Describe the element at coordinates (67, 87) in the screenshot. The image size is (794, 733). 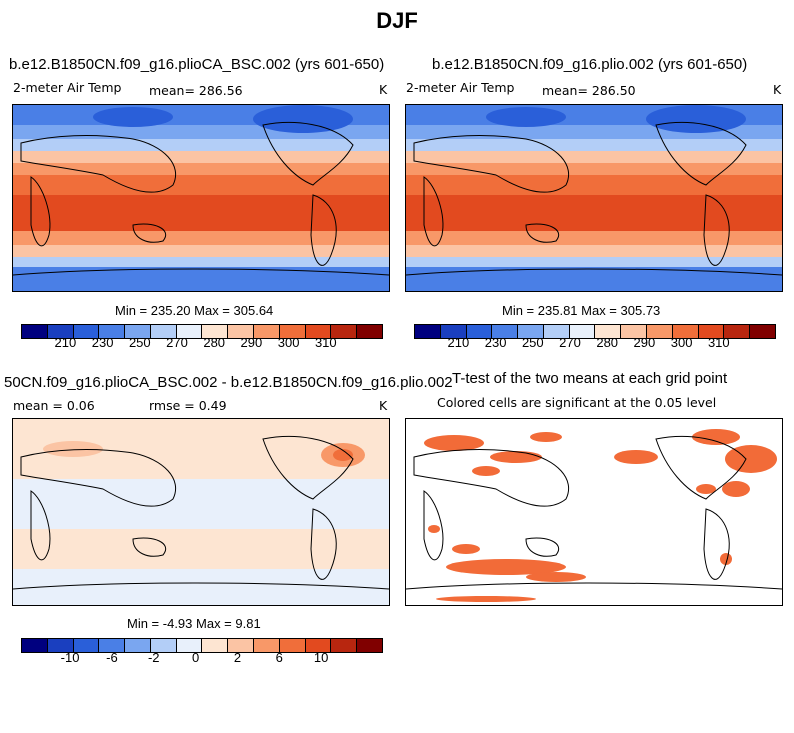
I see `panel1-variable: 2-meter Air Temp` at that location.